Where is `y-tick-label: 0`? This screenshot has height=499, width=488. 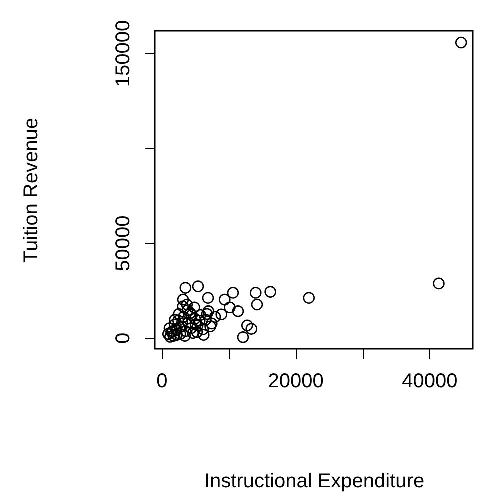
y-tick-label: 0 is located at coordinates (123, 338).